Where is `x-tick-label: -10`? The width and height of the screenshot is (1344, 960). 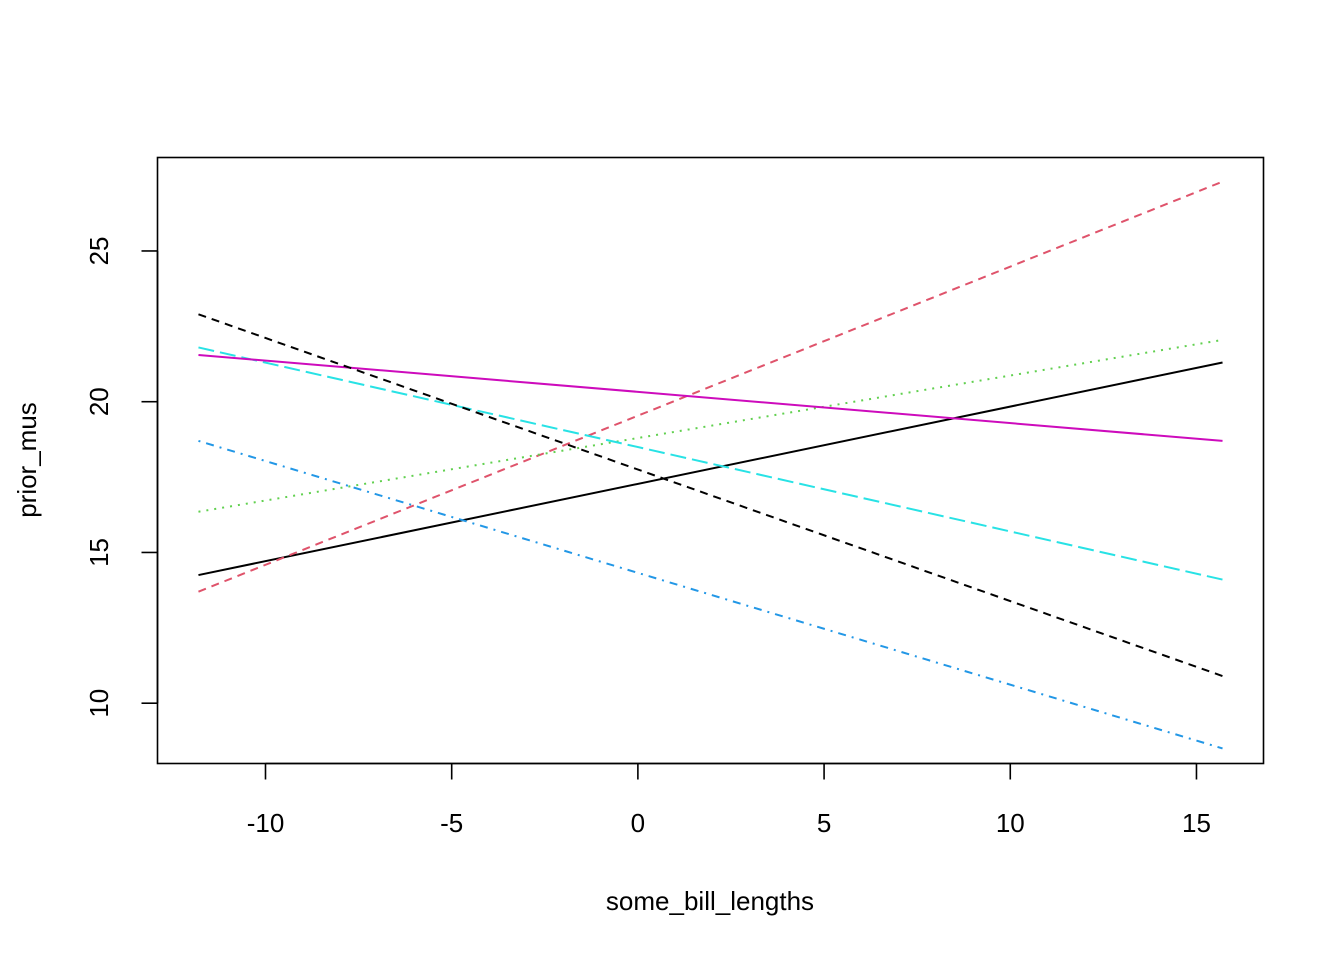
x-tick-label: -10 is located at coordinates (266, 823).